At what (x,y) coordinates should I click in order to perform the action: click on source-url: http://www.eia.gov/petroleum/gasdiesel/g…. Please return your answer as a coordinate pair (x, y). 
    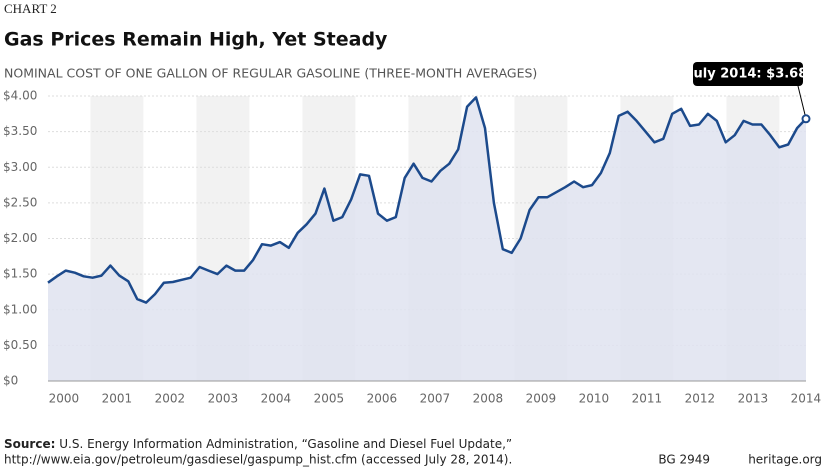
    Looking at the image, I should click on (258, 460).